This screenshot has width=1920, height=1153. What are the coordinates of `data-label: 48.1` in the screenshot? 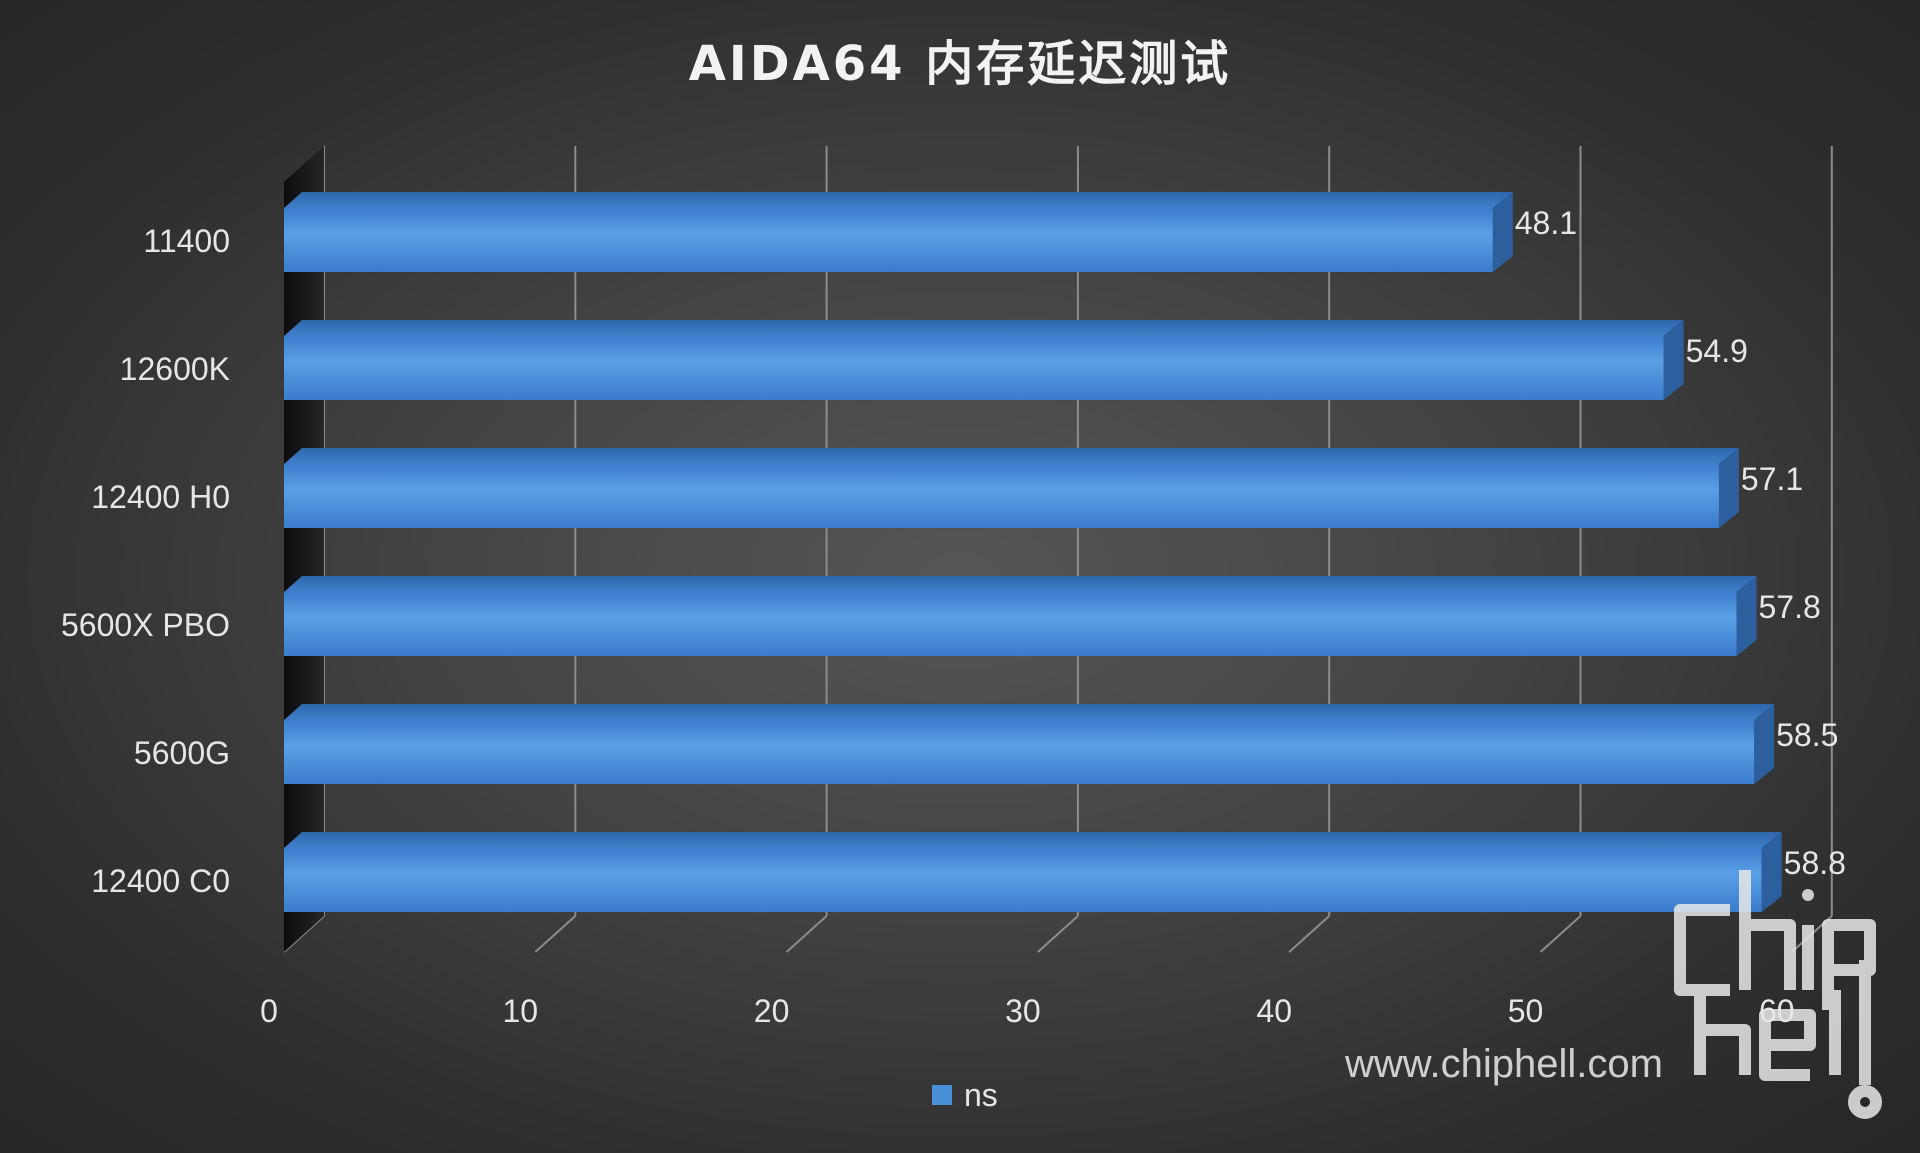 It's located at (1546, 223).